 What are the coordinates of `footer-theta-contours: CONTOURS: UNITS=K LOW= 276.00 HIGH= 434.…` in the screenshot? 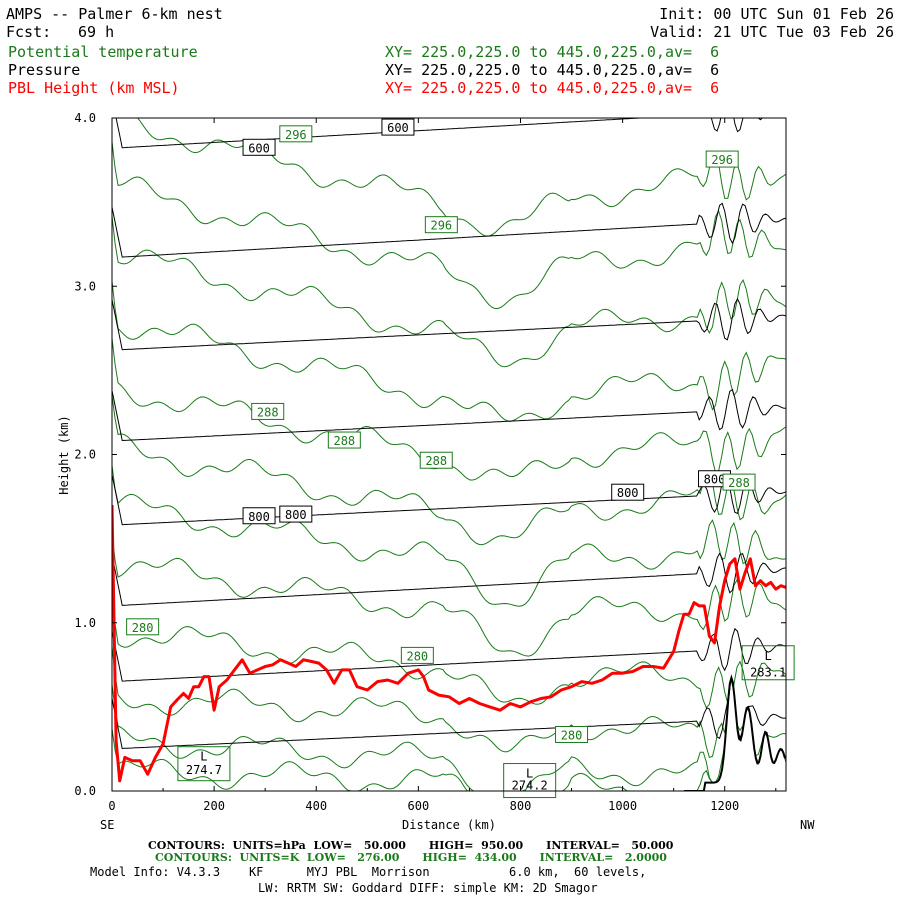 It's located at (411, 857).